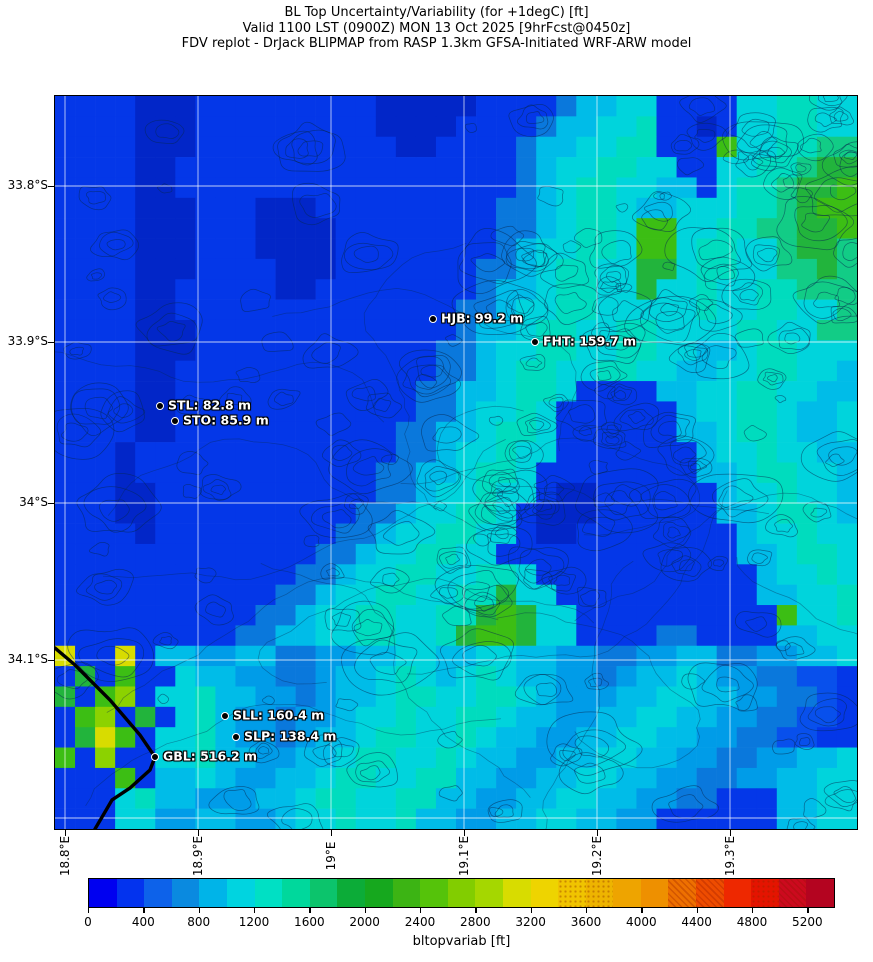  Describe the element at coordinates (279, 715) in the screenshot. I see `station-label: SLL: 160.4 m` at that location.